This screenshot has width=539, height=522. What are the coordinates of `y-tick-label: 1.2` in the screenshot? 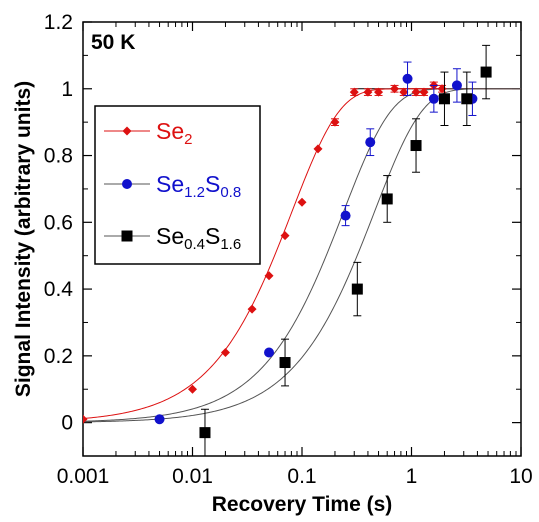 It's located at (58, 22).